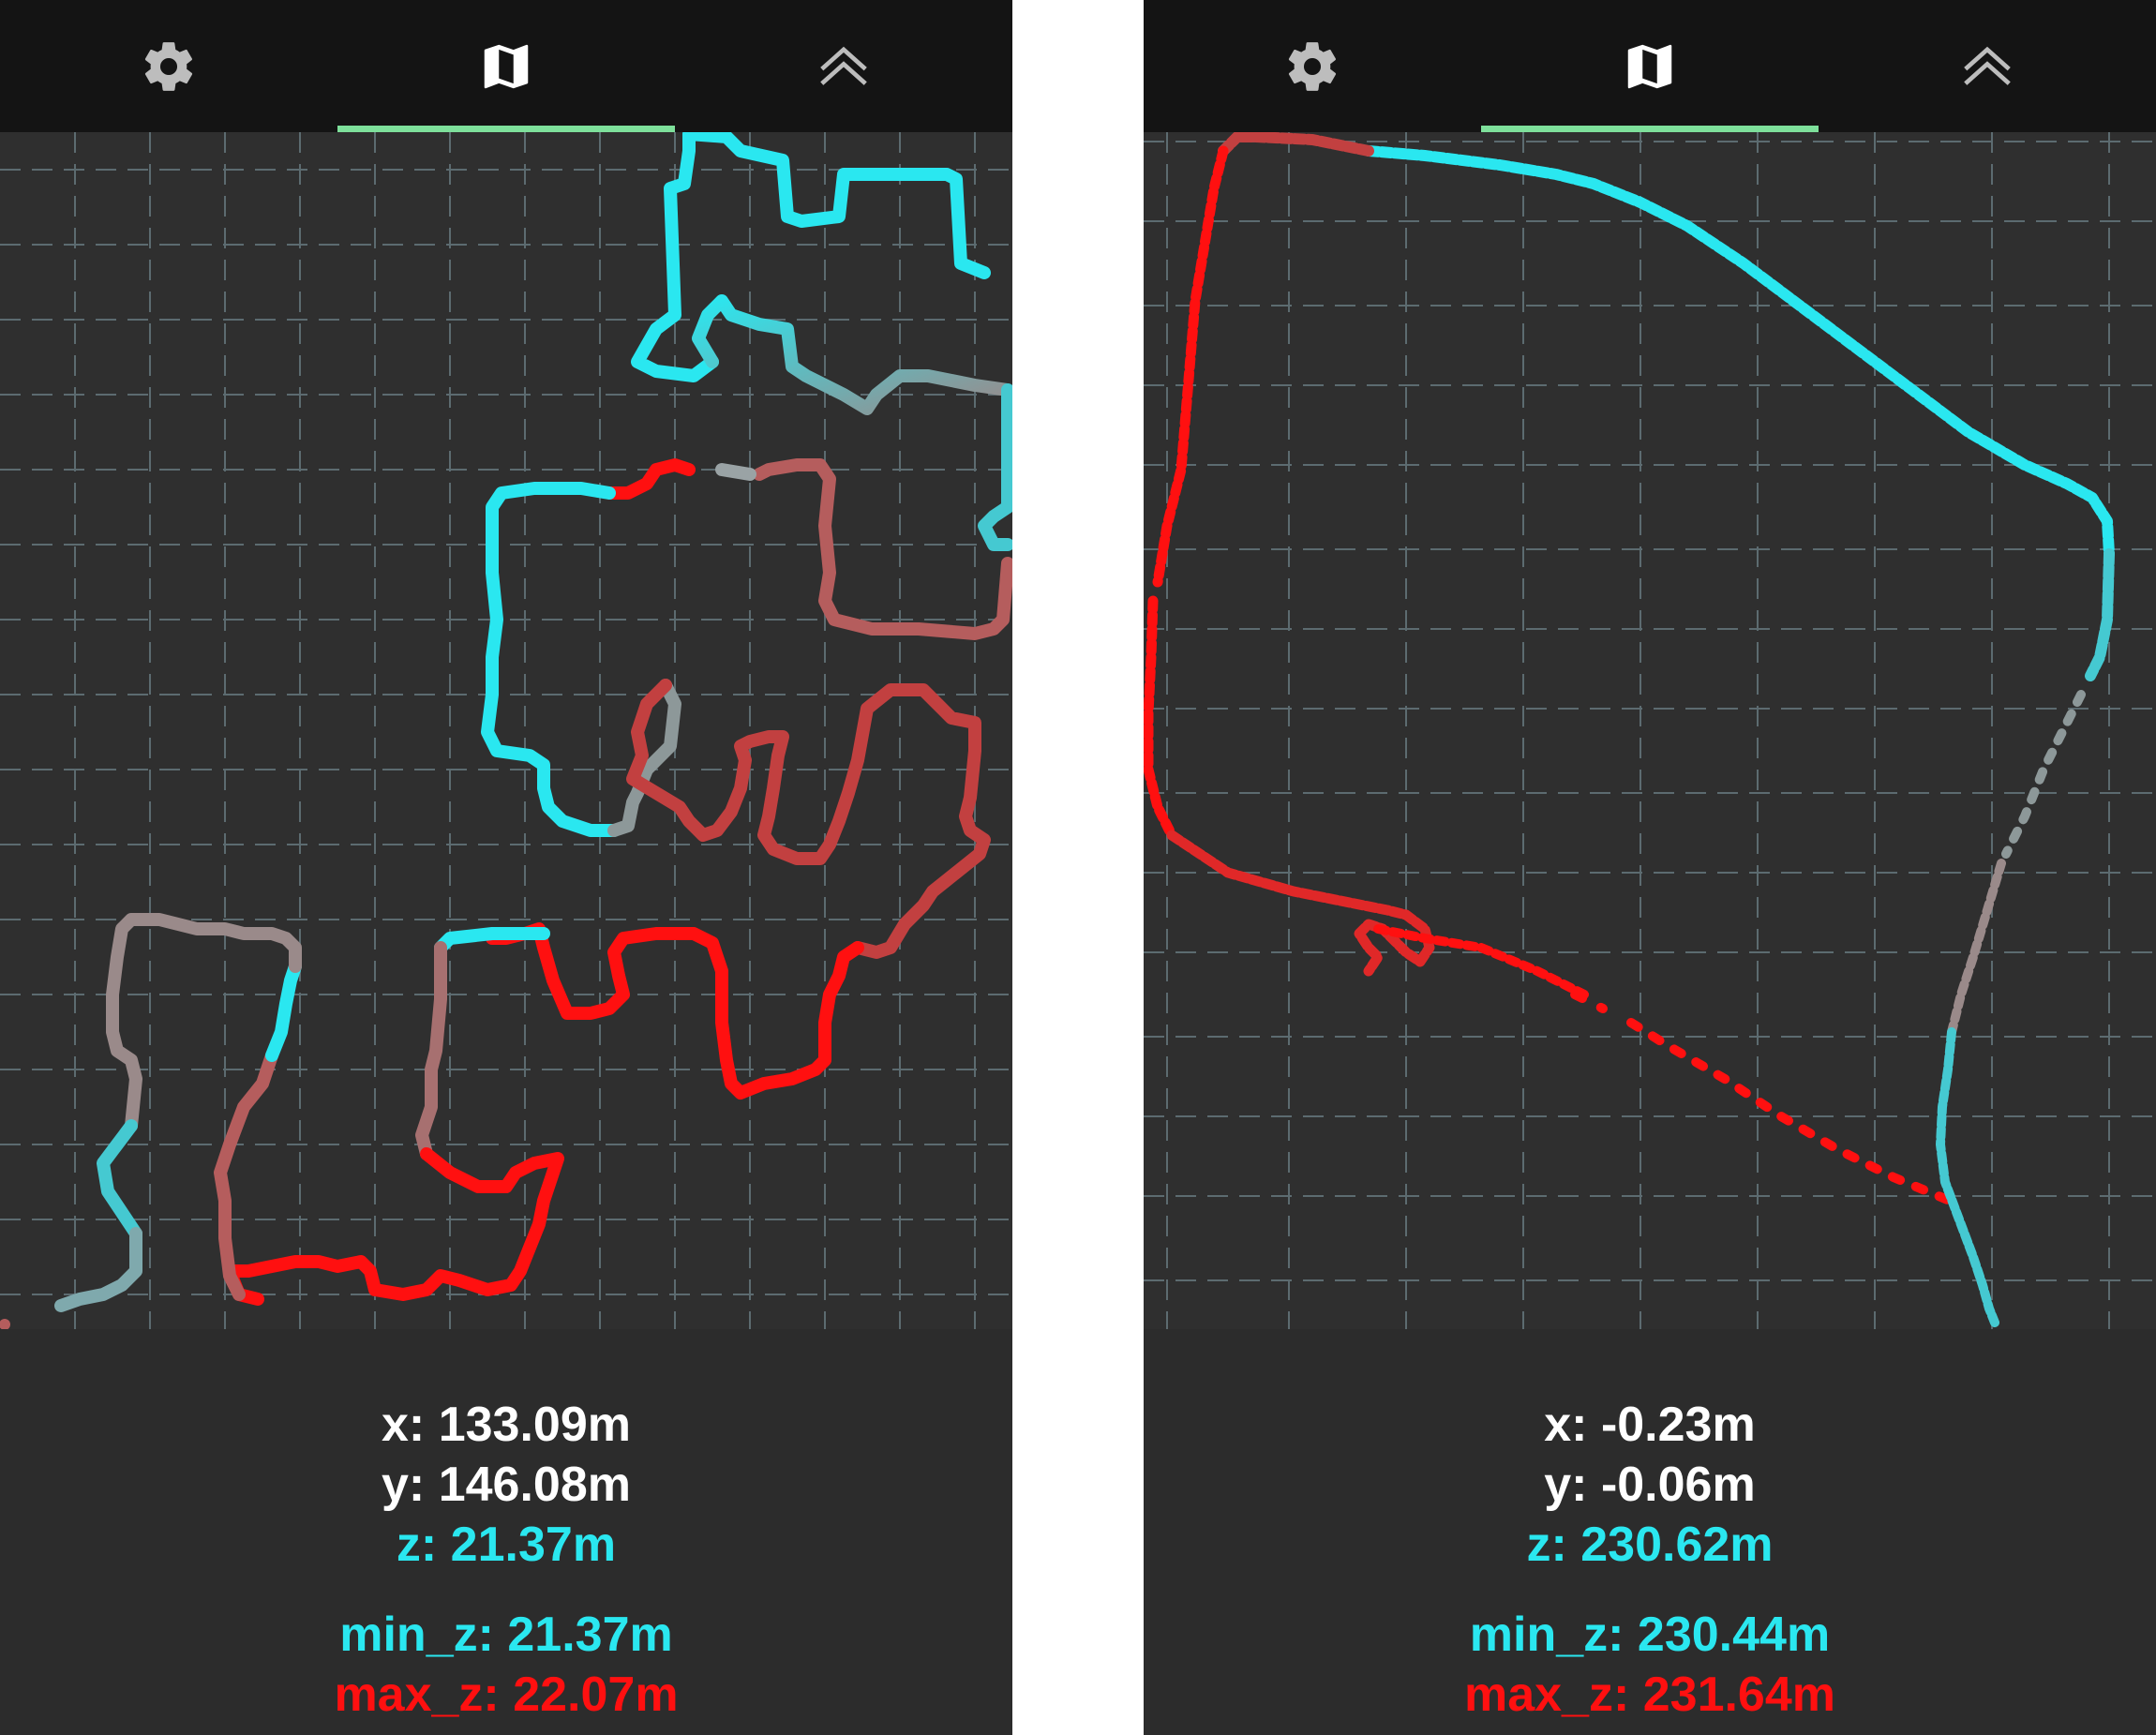 The image size is (2156, 1735). I want to click on z-coordinate: z: 21.37m, so click(506, 1545).